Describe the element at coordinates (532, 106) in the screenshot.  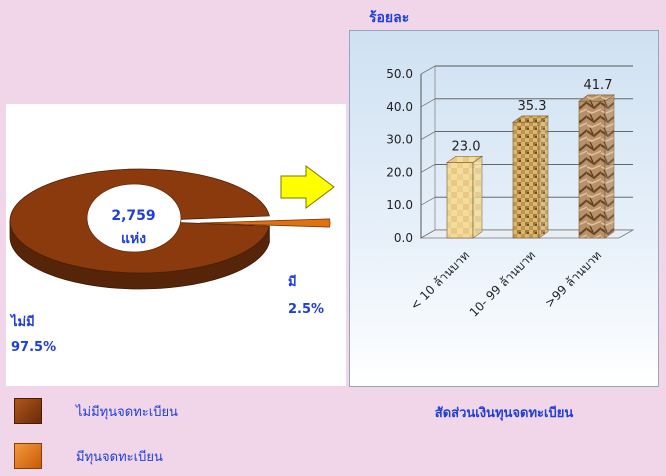
I see `bar-value-label-1: 35.3` at that location.